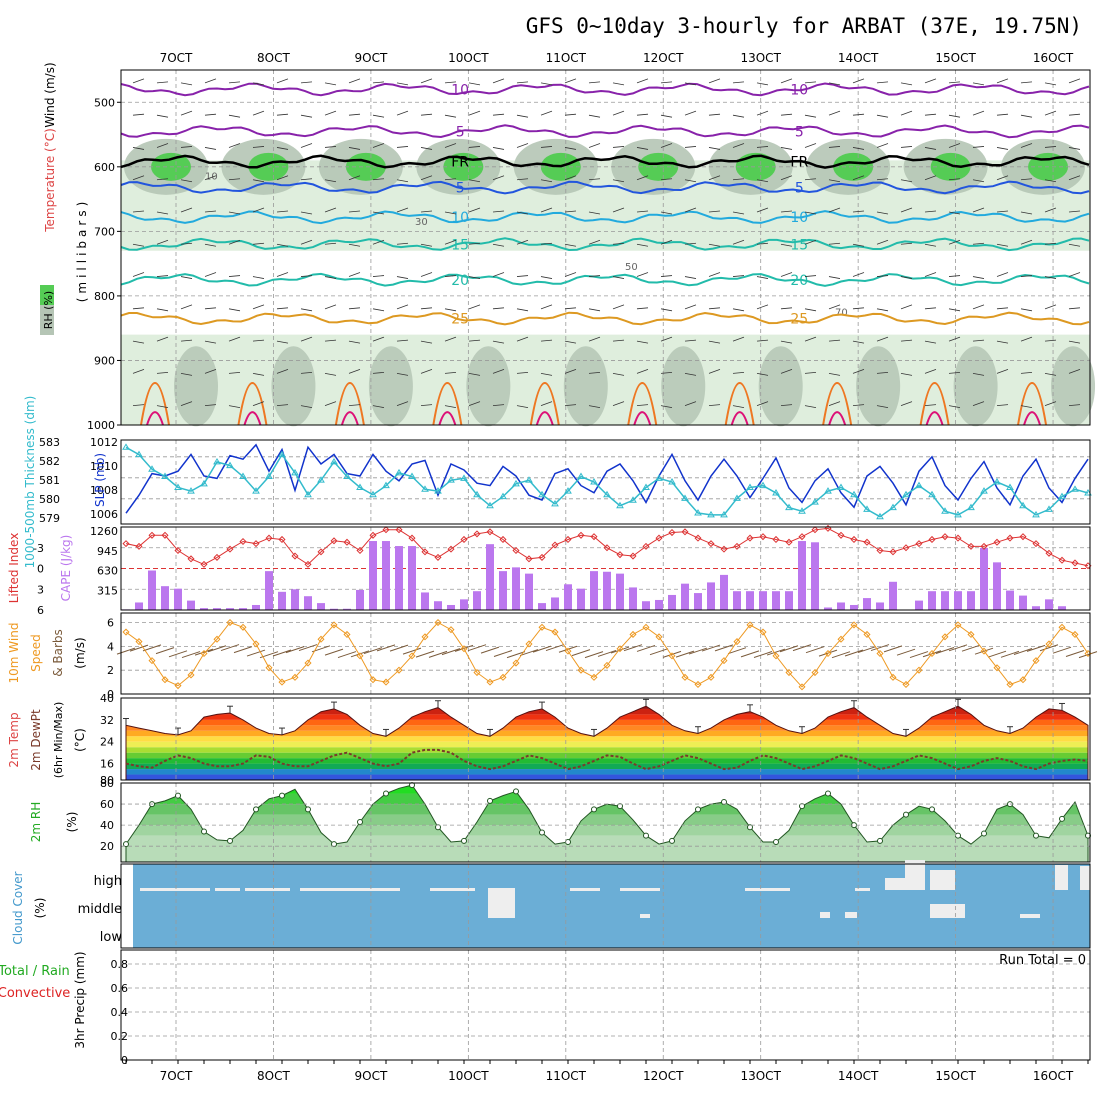 Image resolution: width=1100 pixels, height=1104 pixels. Describe the element at coordinates (955, 58) in the screenshot. I see `date-label-top: 15OCT` at that location.